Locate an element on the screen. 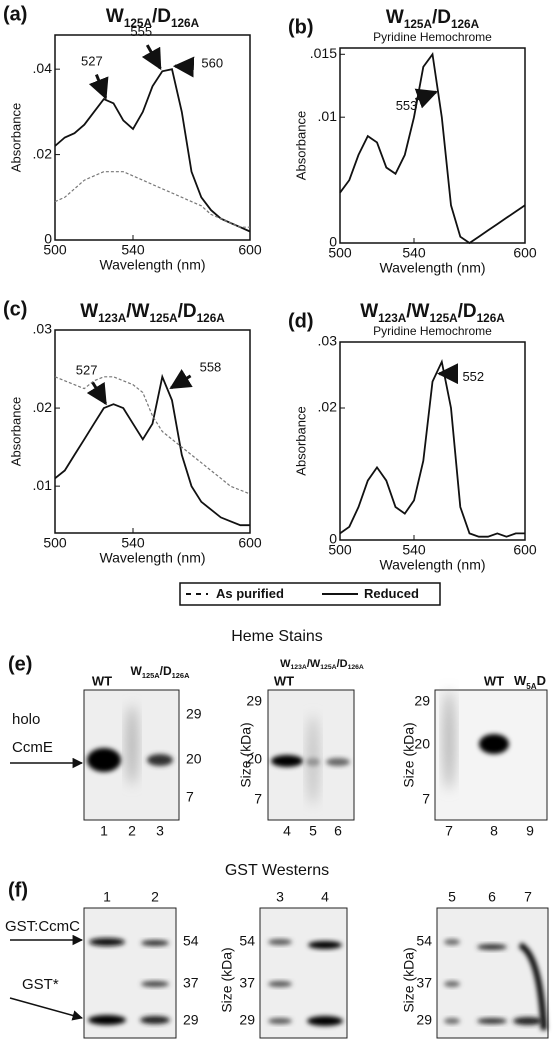 The height and width of the screenshot is (1050, 554). side-label: GST:CcmC is located at coordinates (42, 926).